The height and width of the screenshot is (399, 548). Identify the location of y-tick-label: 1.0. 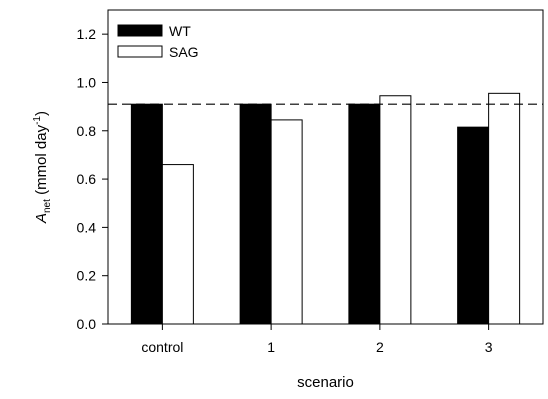
(87, 82).